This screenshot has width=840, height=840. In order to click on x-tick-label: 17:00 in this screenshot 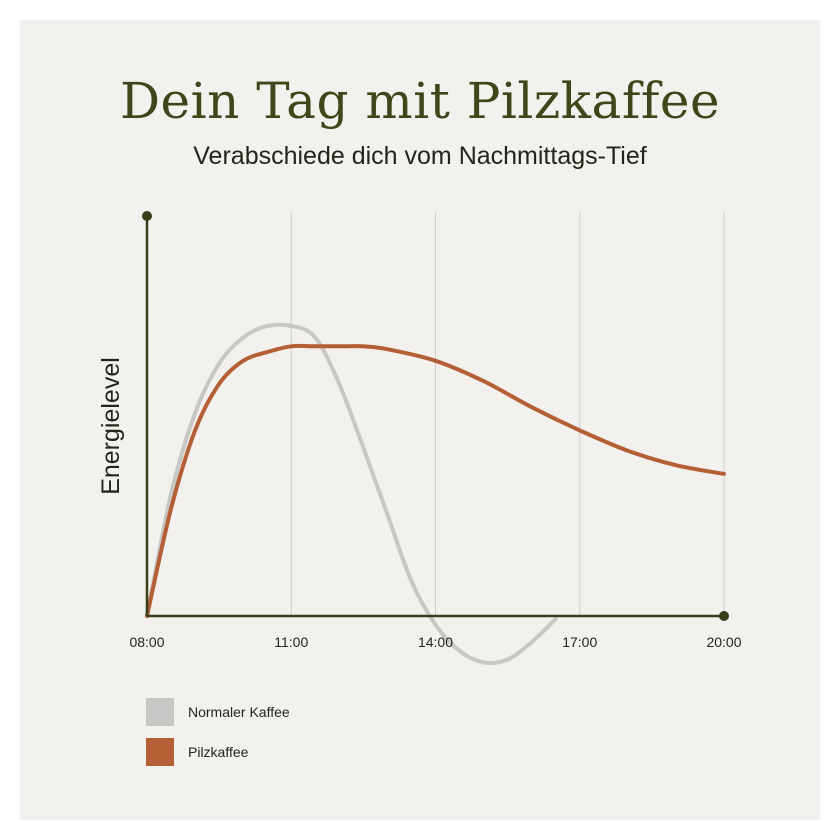, I will do `click(579, 642)`.